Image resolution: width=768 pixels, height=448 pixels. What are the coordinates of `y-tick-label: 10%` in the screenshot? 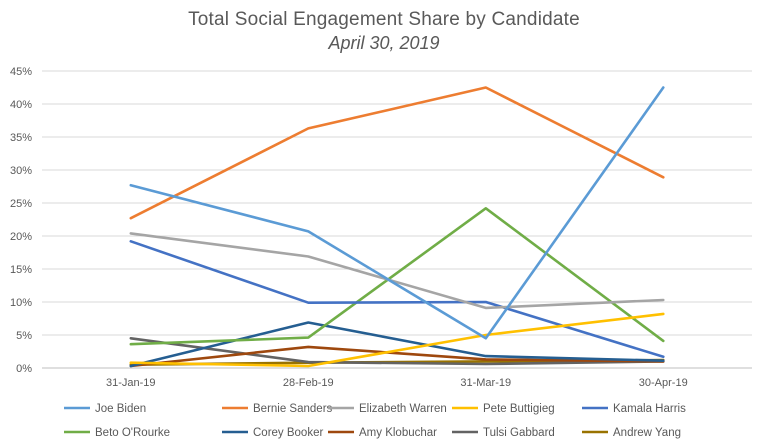 It's located at (21, 303).